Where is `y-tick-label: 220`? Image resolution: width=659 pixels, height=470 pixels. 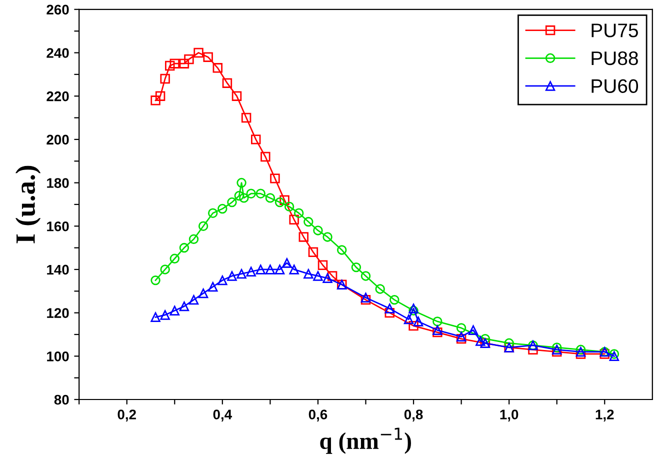
y-tick-label: 220 is located at coordinates (57, 96).